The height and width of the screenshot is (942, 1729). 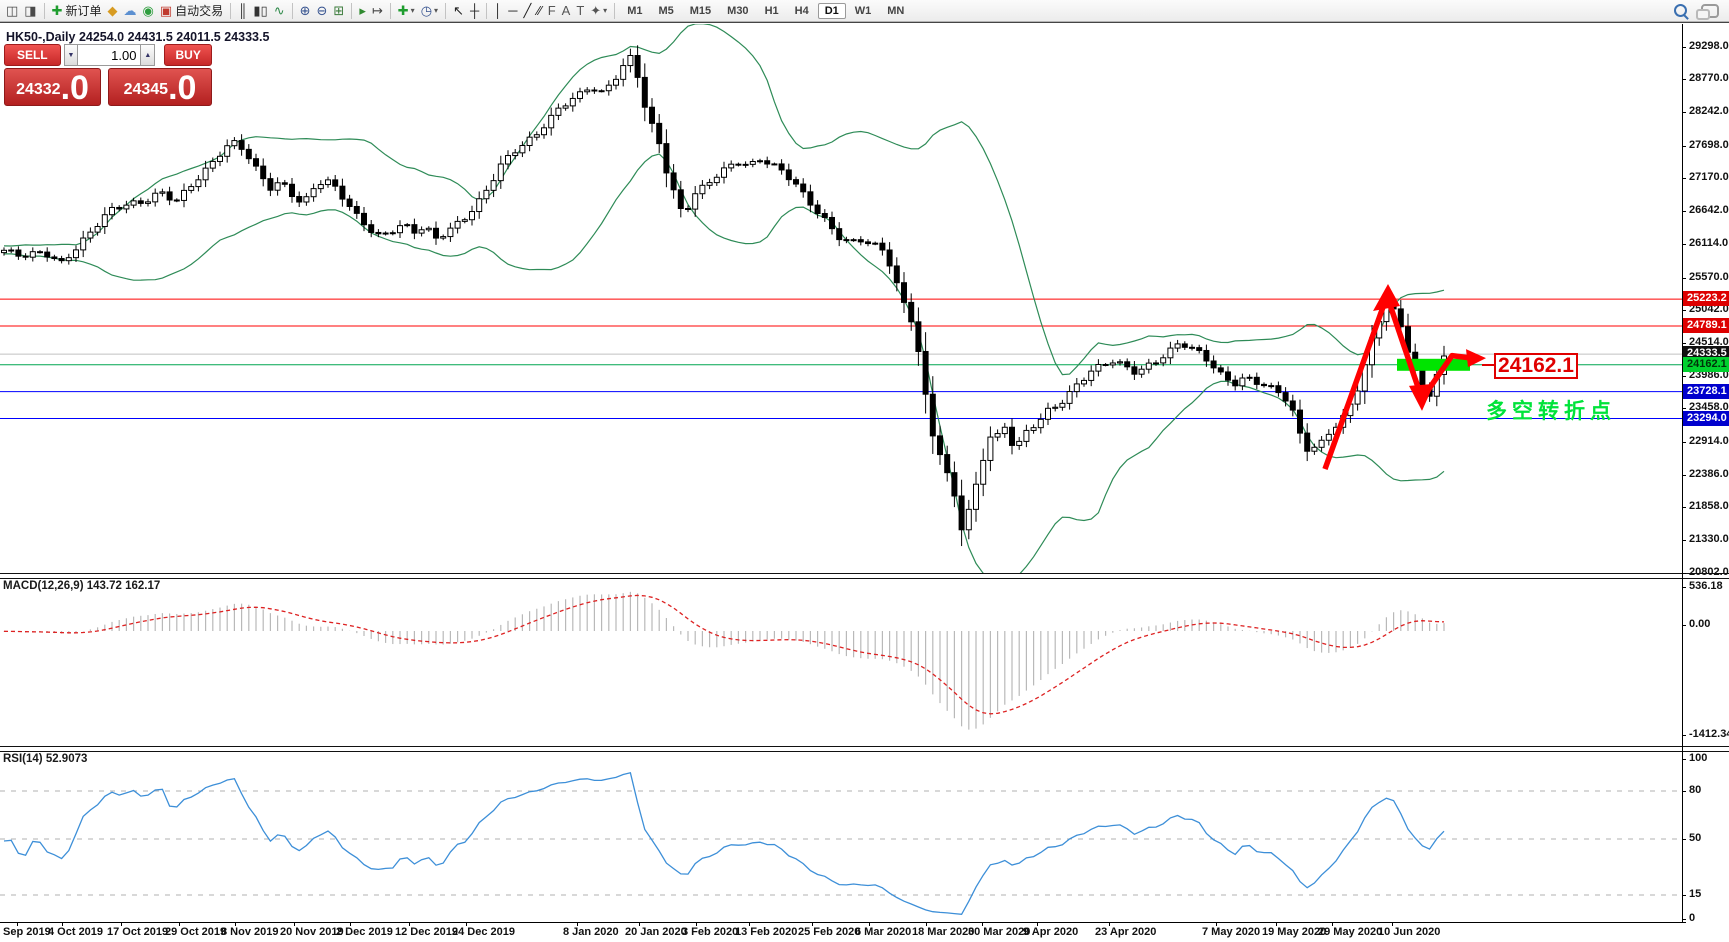 What do you see at coordinates (829, 932) in the screenshot?
I see `date-label: 25 Feb 2020` at bounding box center [829, 932].